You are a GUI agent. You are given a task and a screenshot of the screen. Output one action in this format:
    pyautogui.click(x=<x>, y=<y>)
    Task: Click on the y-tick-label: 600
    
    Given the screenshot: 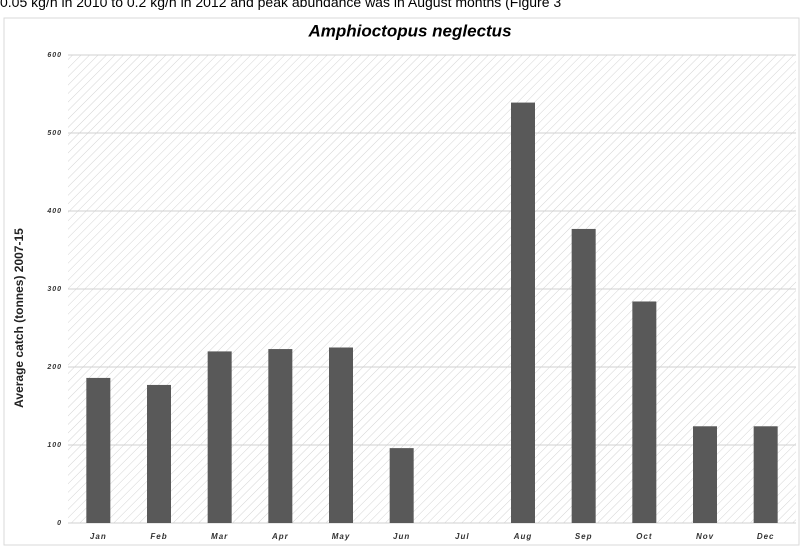 What is the action you would take?
    pyautogui.click(x=54, y=55)
    